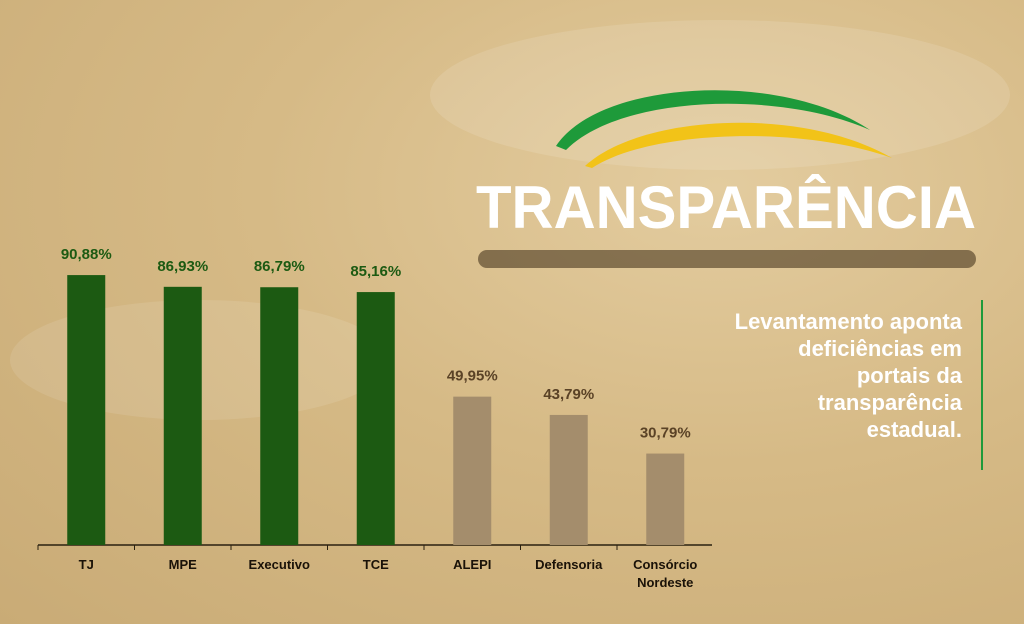  I want to click on logo-swoosh-yellow, so click(738, 145).